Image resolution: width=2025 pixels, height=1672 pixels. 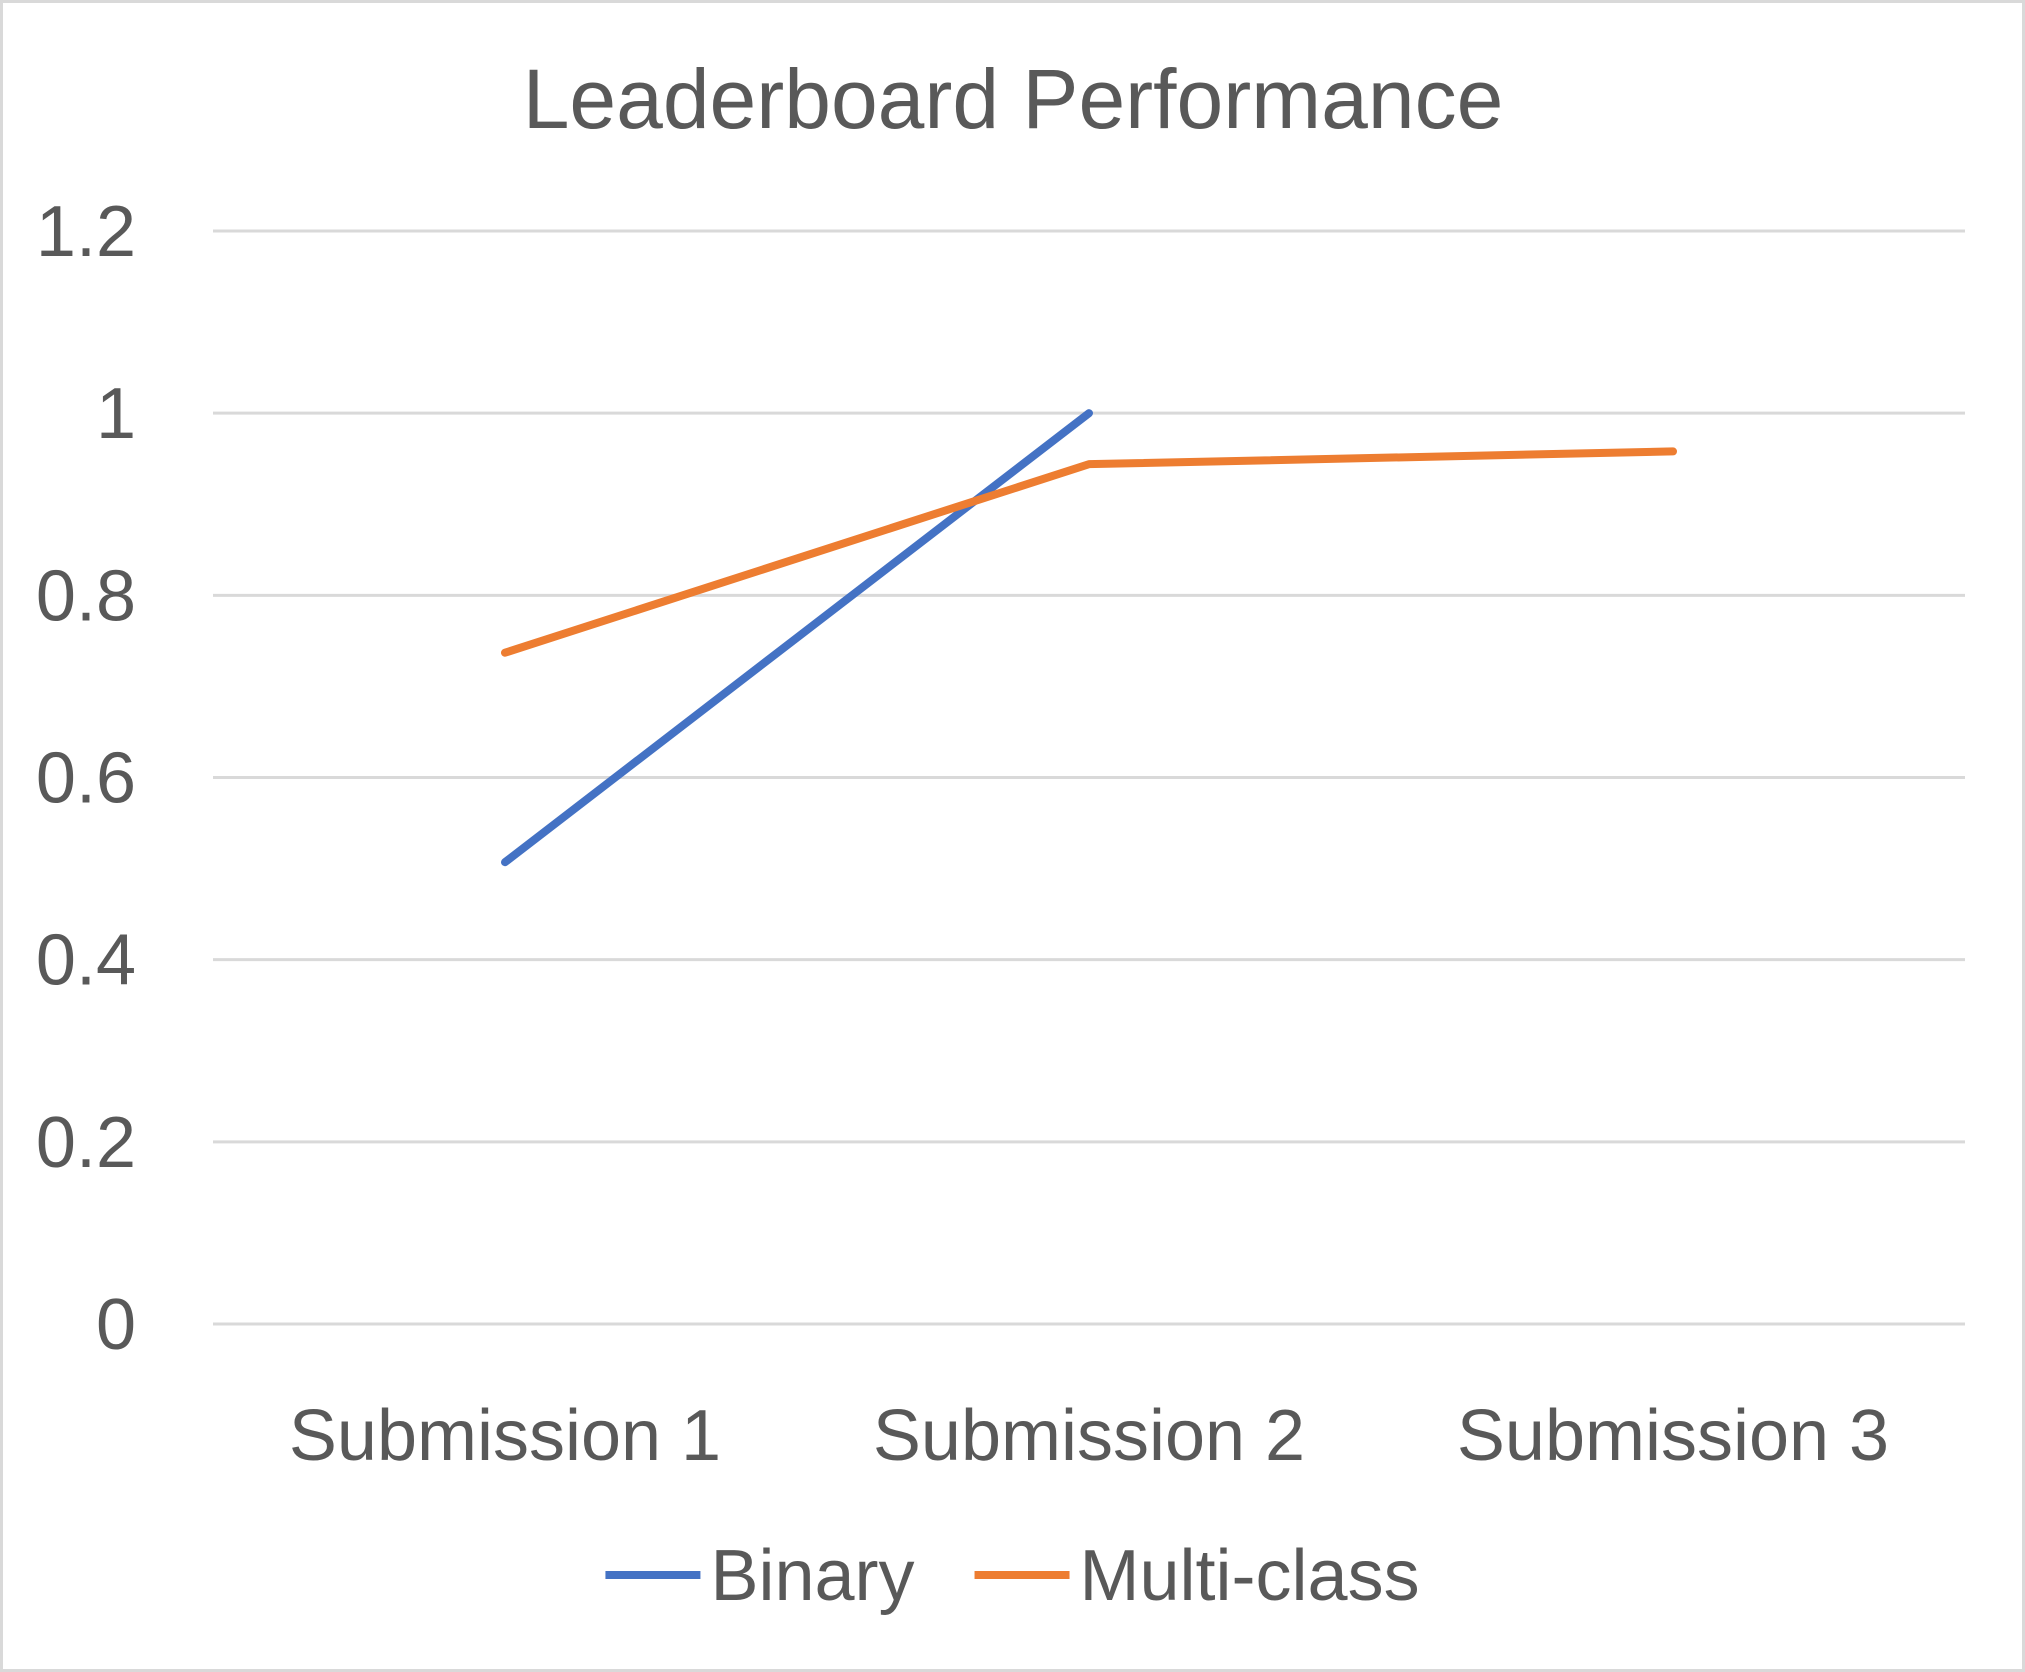 I want to click on legend-item: Multi-class, so click(x=1197, y=1576).